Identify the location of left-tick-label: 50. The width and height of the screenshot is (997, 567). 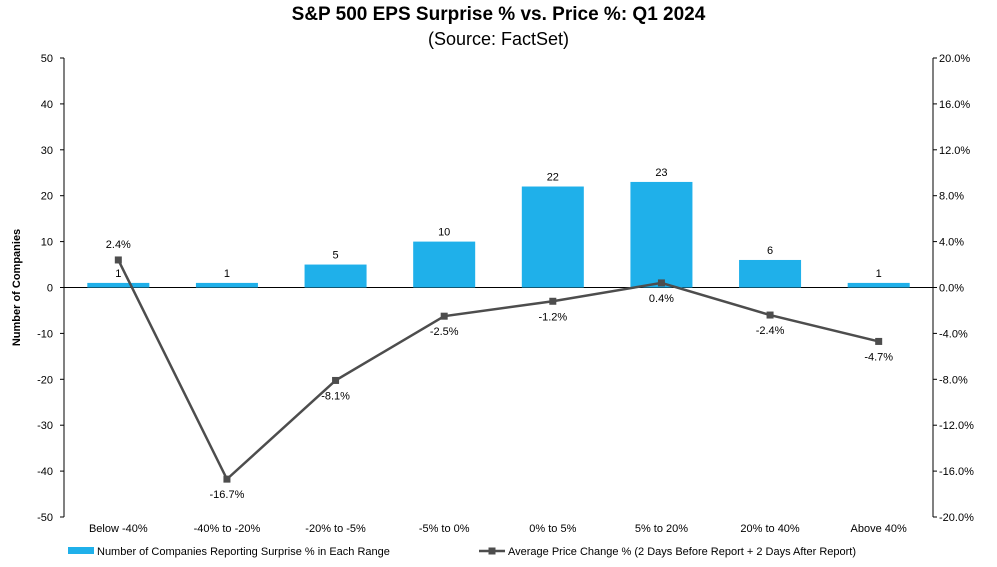
(47, 59).